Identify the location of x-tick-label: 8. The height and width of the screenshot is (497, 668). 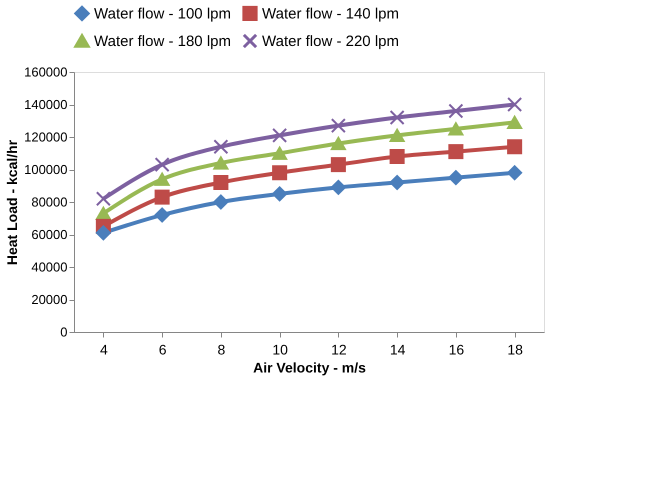
(221, 350).